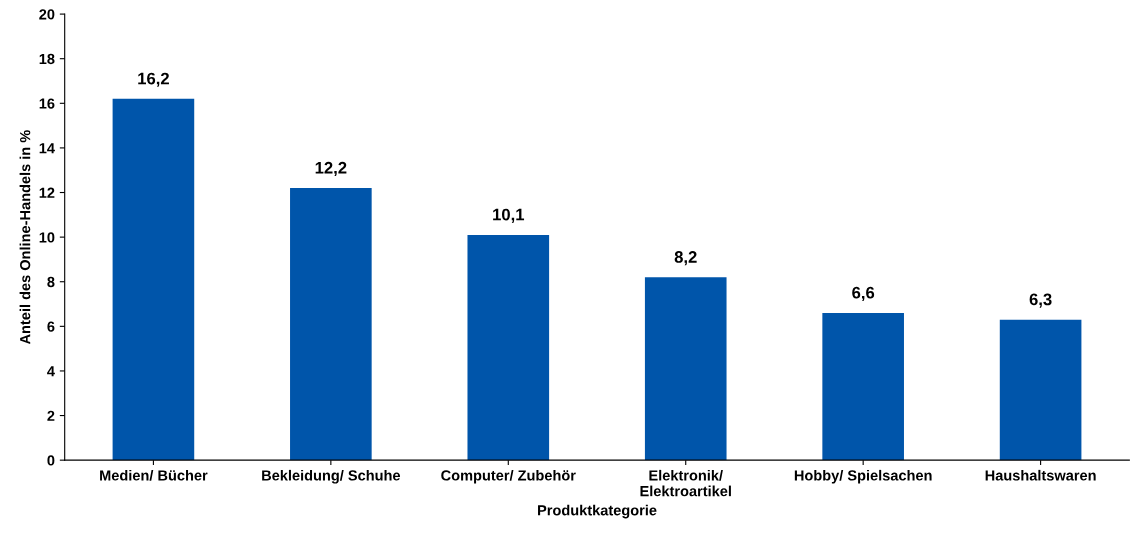 Image resolution: width=1135 pixels, height=542 pixels. Describe the element at coordinates (25, 237) in the screenshot. I see `y-axis-title: Anteil des Online-Handels in %` at that location.